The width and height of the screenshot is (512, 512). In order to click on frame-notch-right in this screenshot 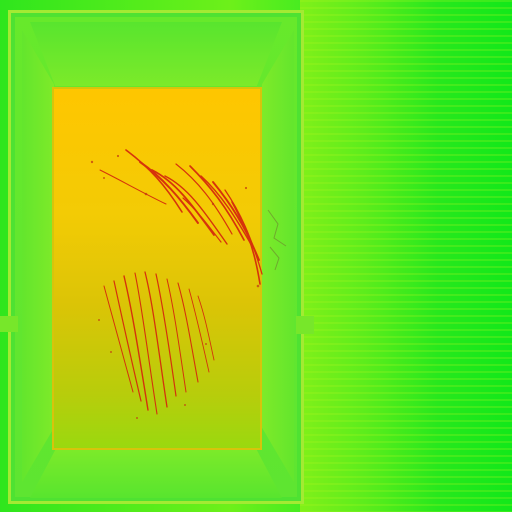, I will do `click(305, 325)`.